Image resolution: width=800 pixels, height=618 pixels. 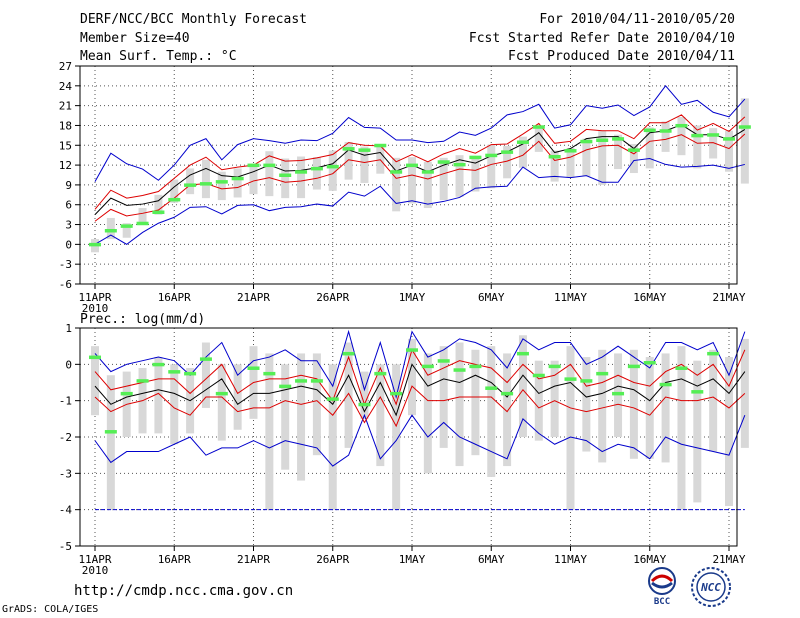 What do you see at coordinates (419, 201) in the screenshot?
I see `series-line-min` at bounding box center [419, 201].